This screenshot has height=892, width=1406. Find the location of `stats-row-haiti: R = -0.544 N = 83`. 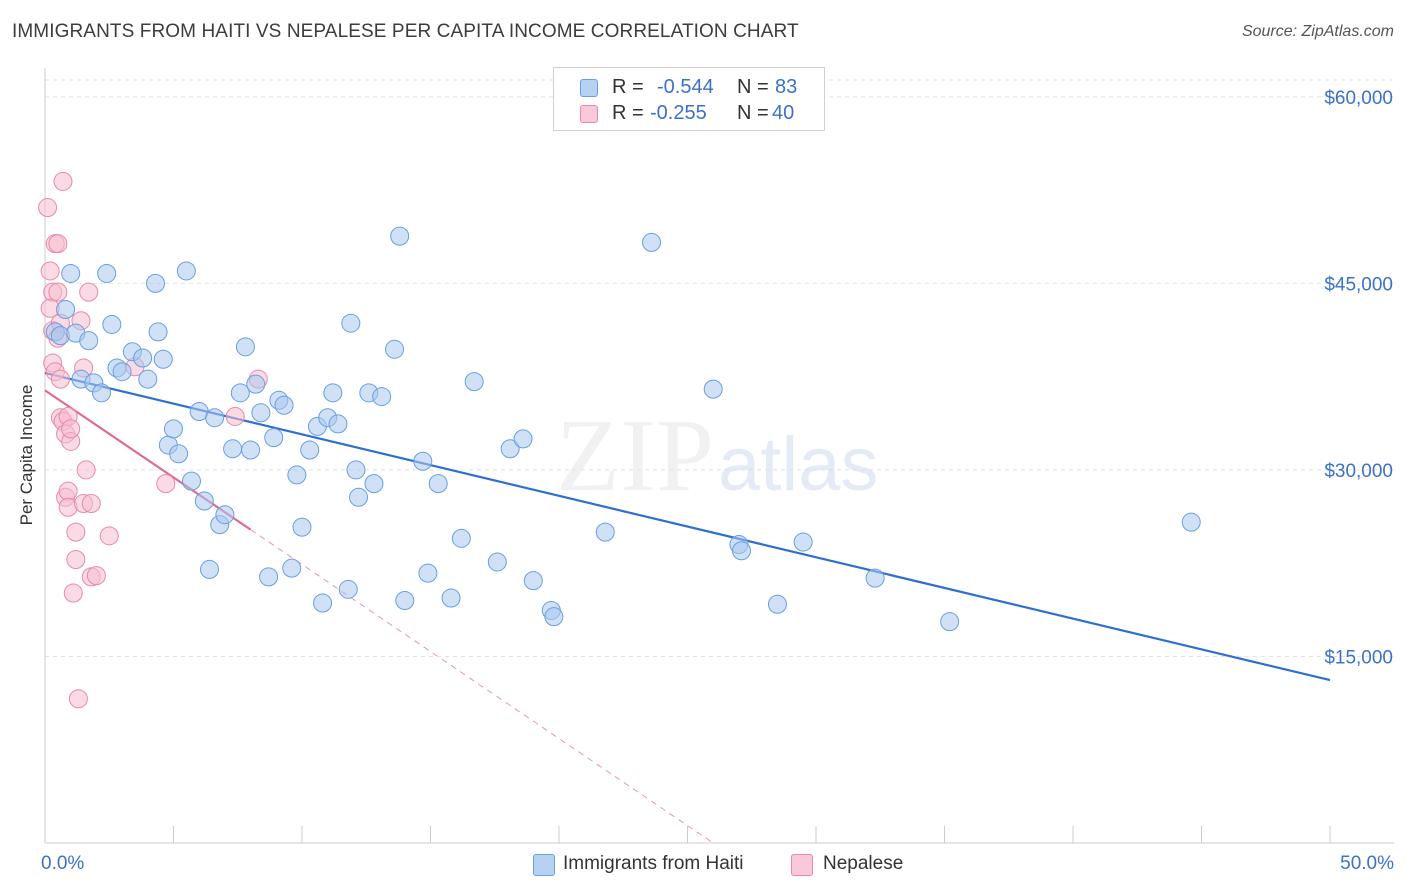

stats-row-haiti: R = -0.544 N = 83 is located at coordinates (689, 88).